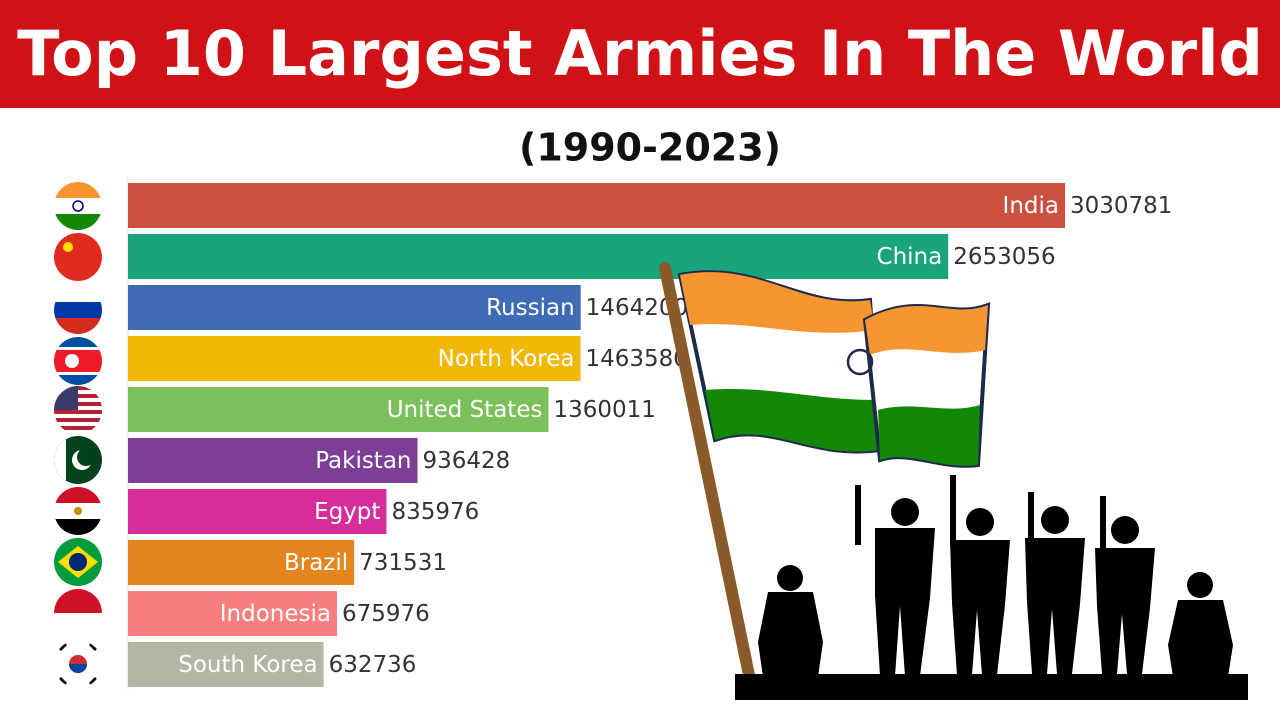 This screenshot has width=1280, height=720. I want to click on value-label: 3030781, so click(1121, 206).